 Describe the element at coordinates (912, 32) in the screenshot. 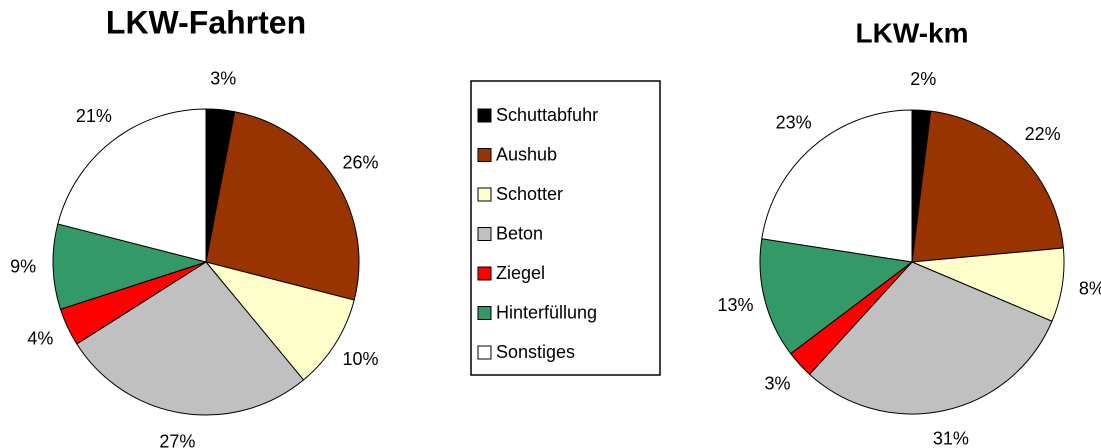

I see `chart-title: LKW-km` at that location.